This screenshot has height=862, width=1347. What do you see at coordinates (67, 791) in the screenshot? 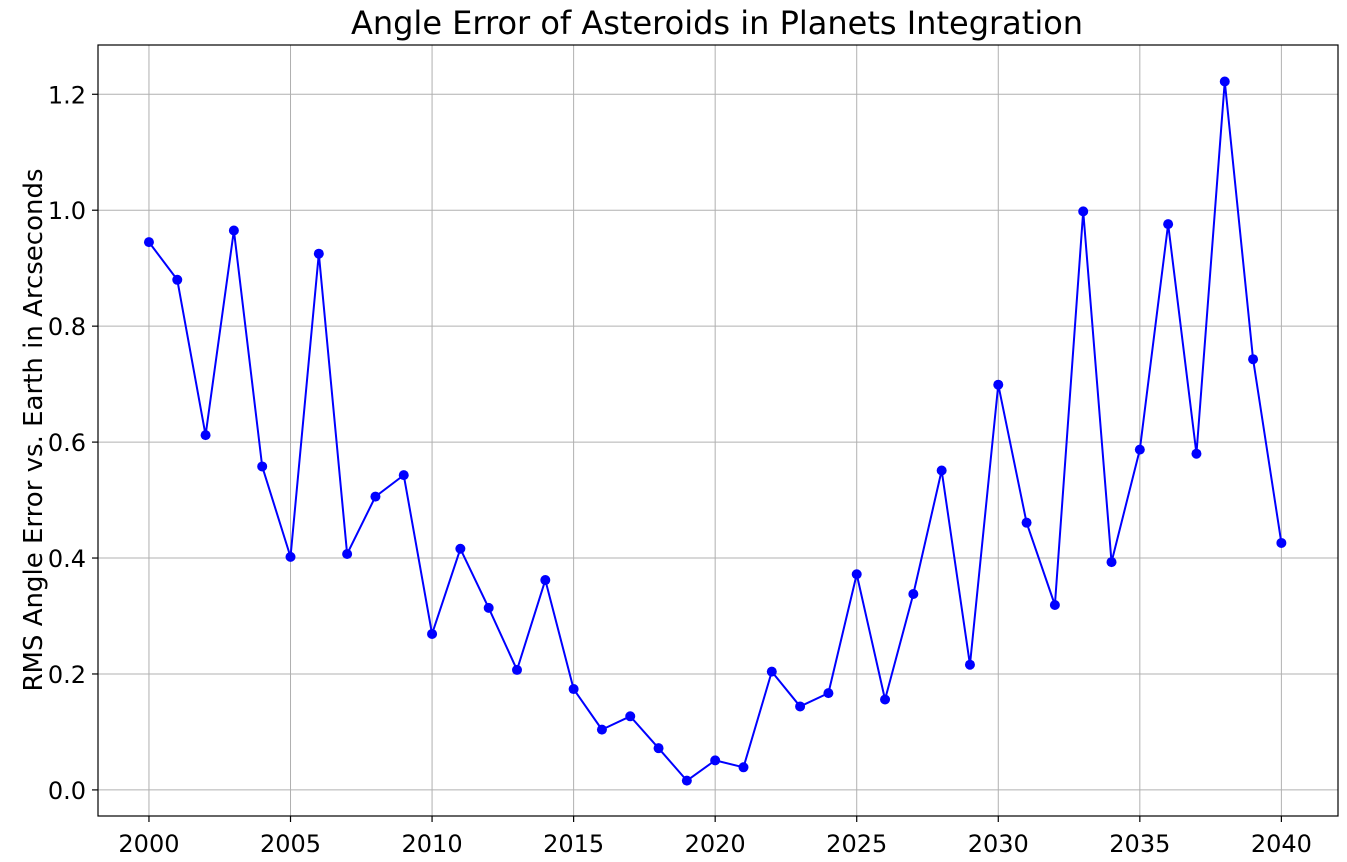
I see `y-tick-label: 0.0` at bounding box center [67, 791].